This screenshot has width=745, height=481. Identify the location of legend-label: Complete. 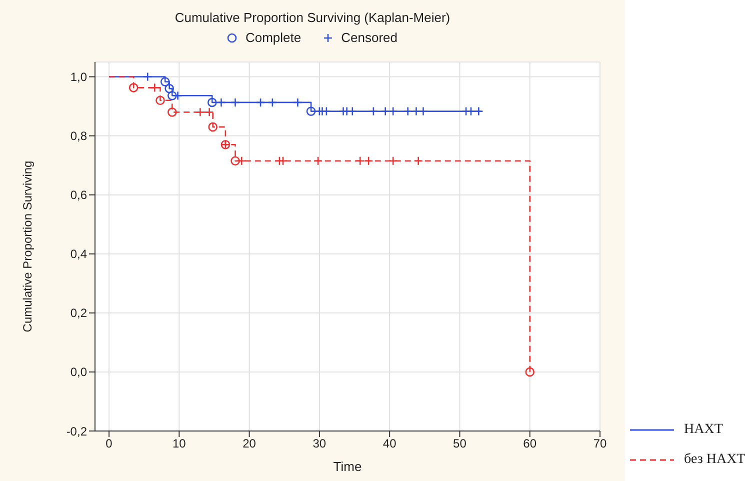
(273, 37).